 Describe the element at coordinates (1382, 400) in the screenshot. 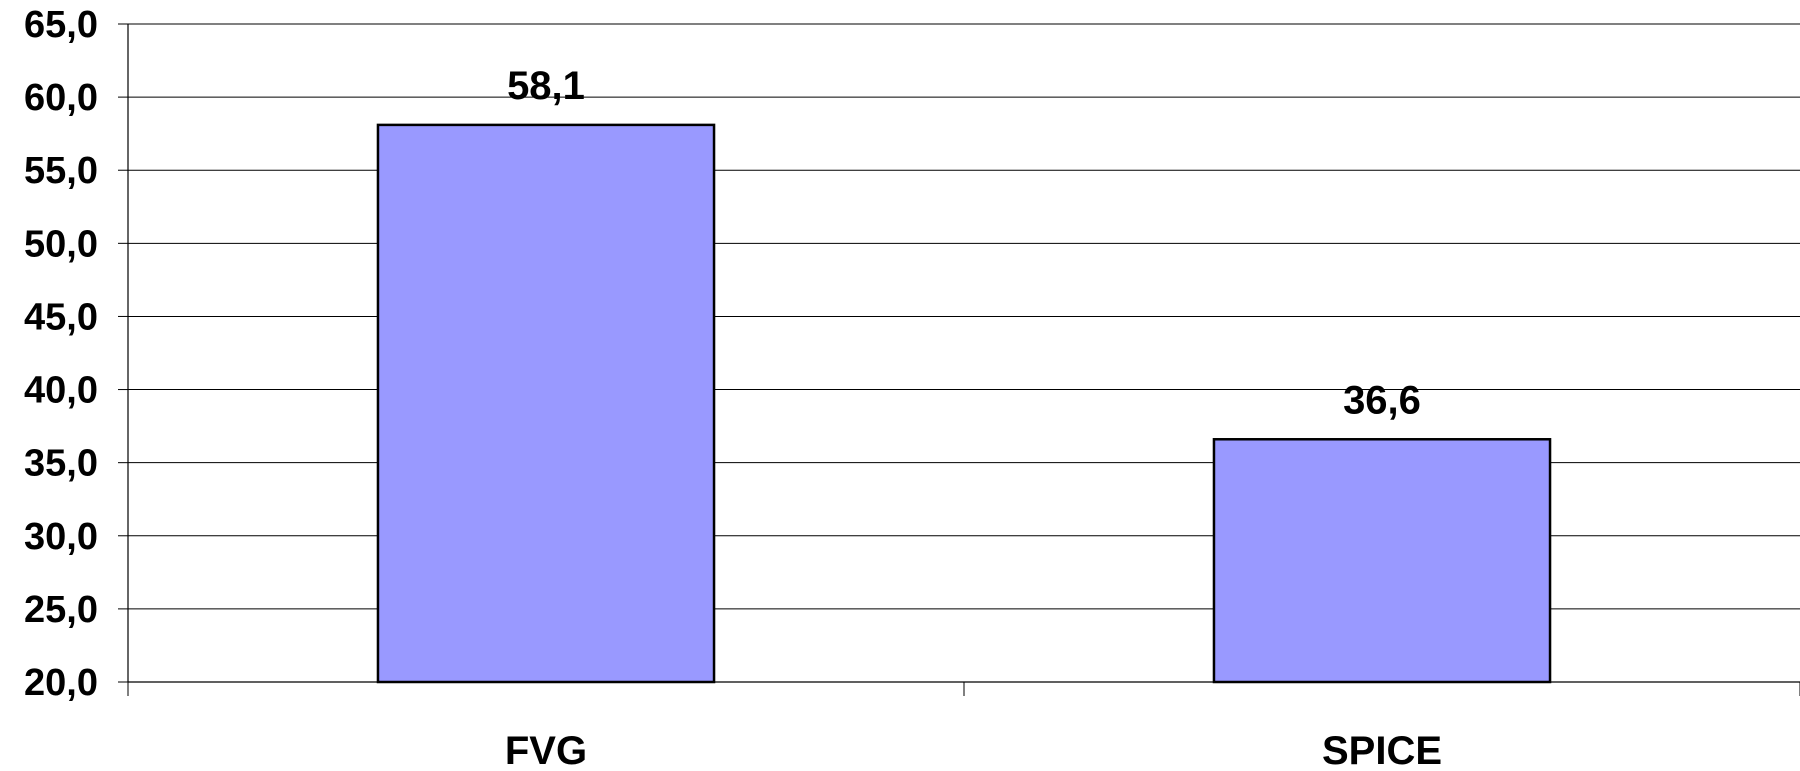

I see `data-label-spice: 36,6` at that location.